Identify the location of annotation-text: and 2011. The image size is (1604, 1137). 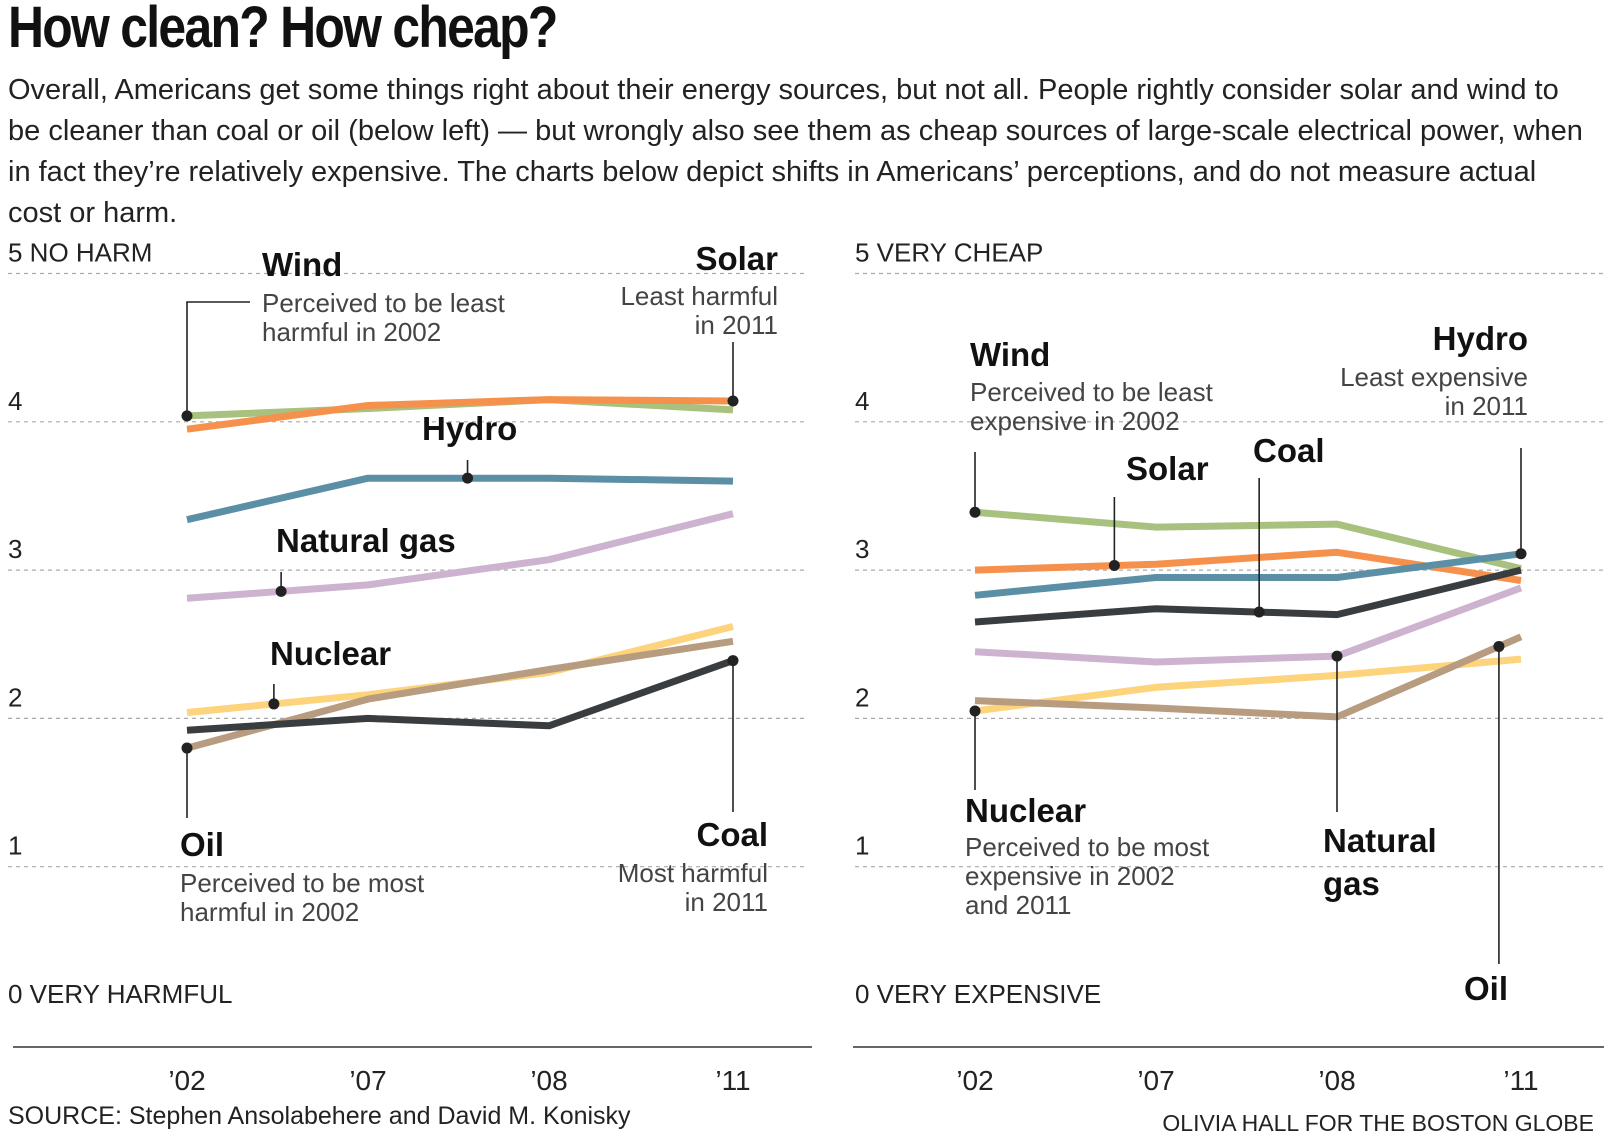
(1018, 905).